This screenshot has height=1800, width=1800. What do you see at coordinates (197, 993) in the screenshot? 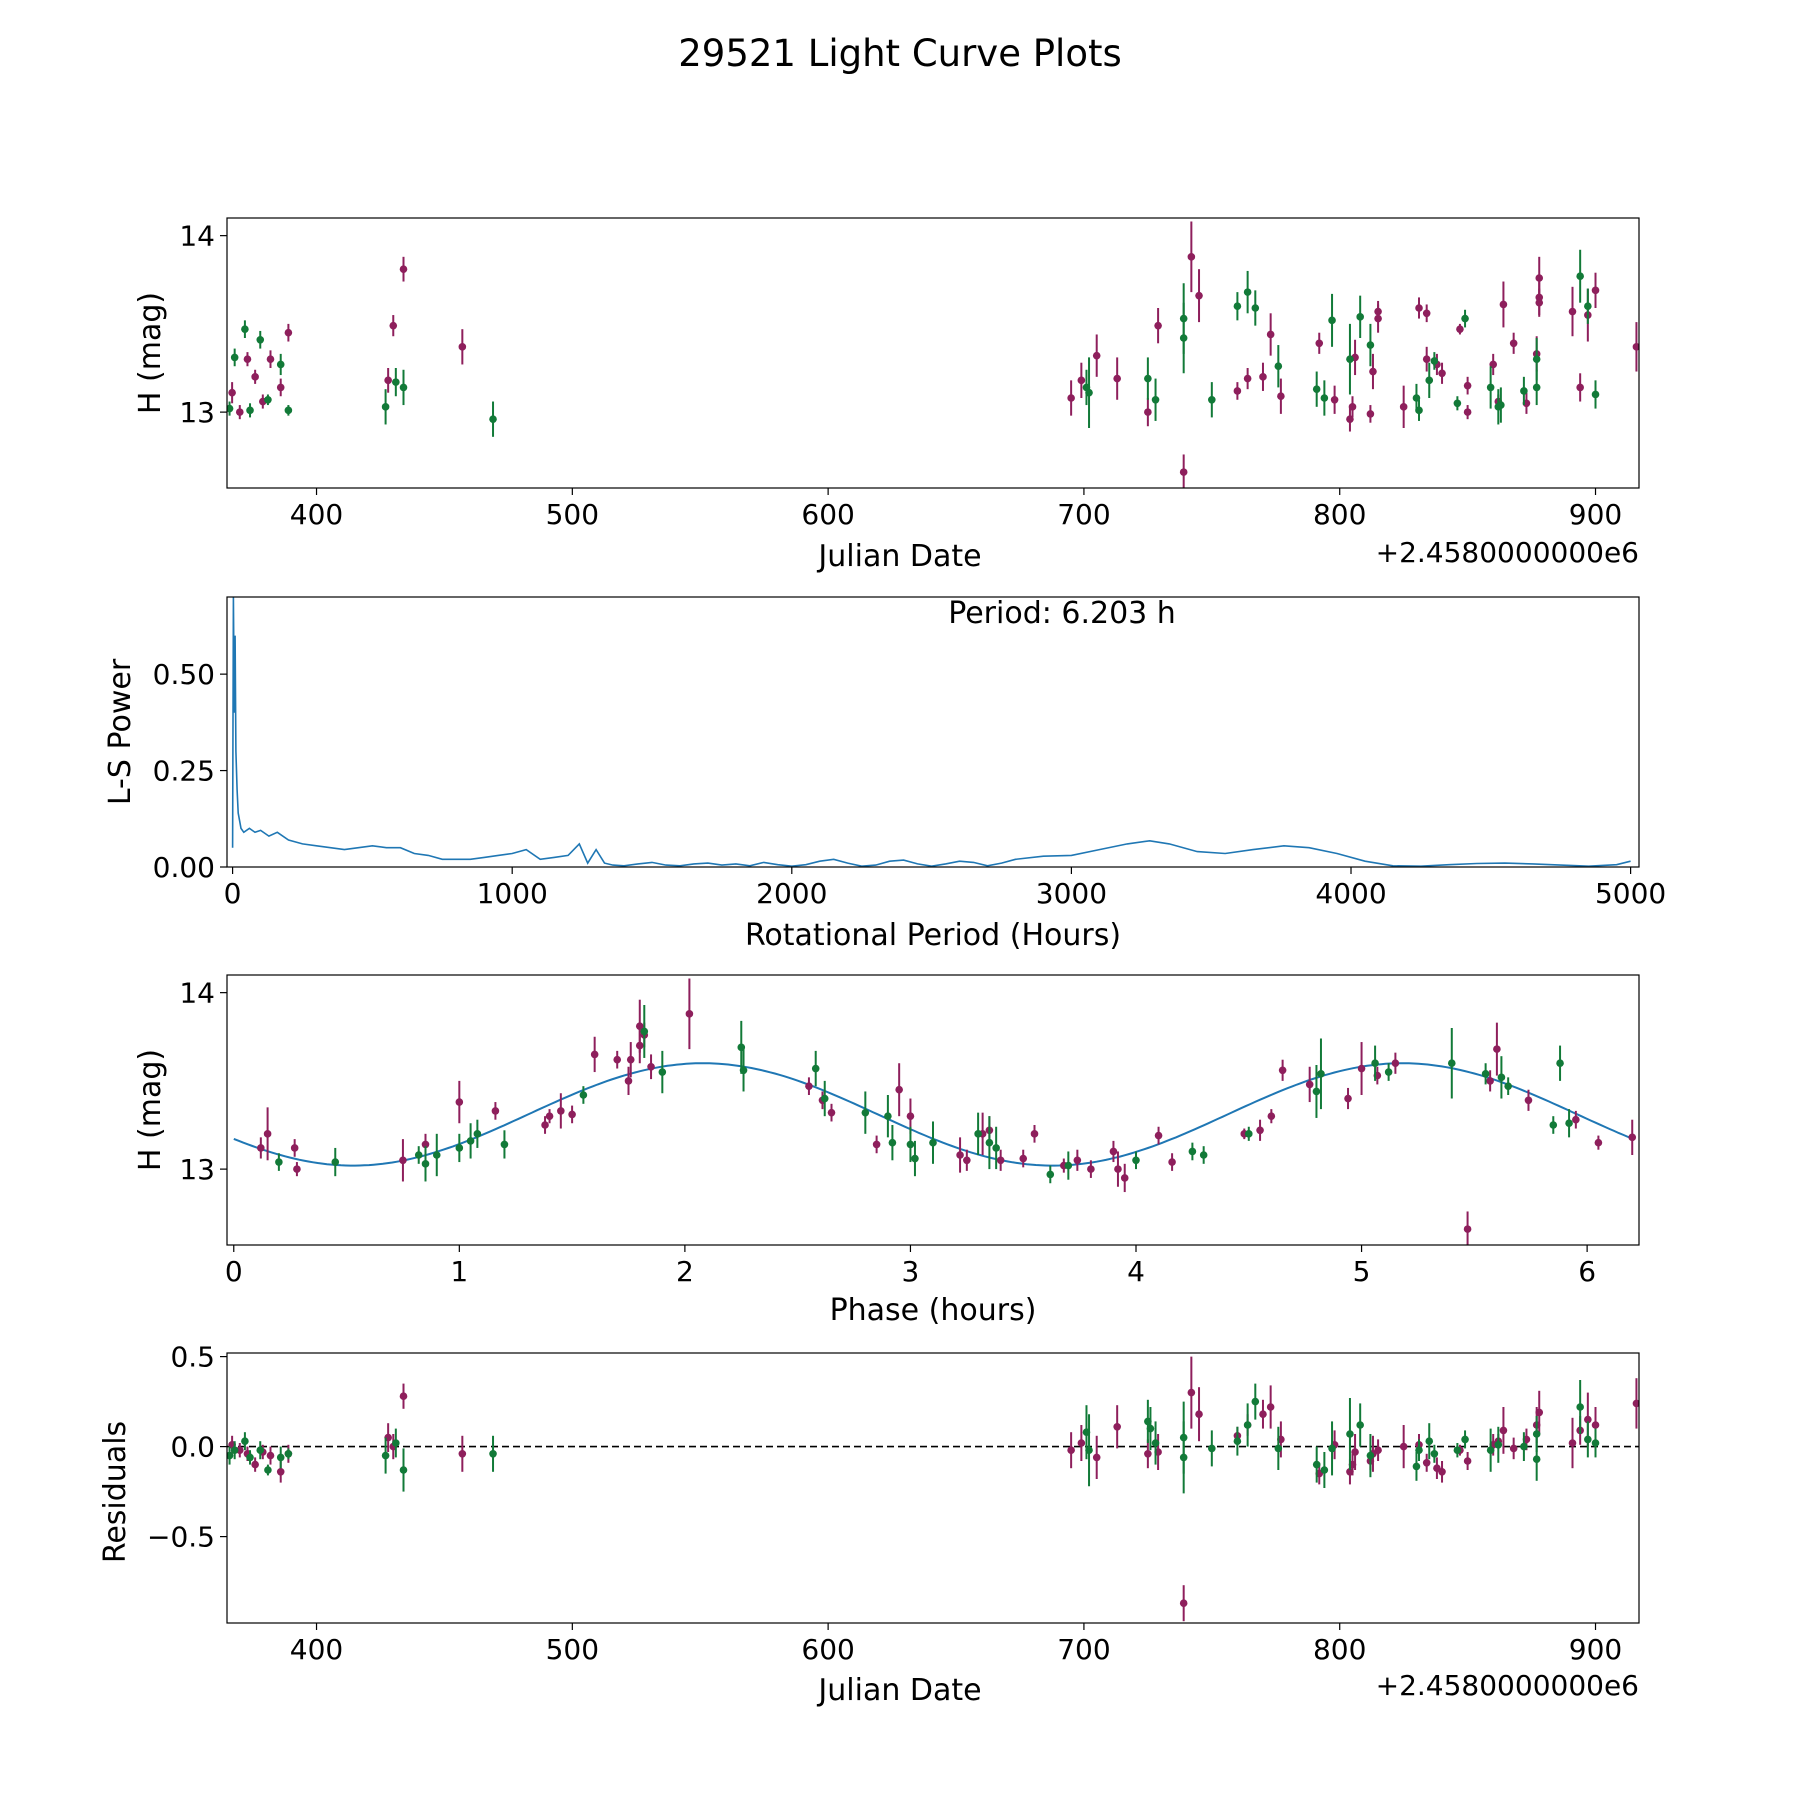
I see `y-tick-label: 14` at bounding box center [197, 993].